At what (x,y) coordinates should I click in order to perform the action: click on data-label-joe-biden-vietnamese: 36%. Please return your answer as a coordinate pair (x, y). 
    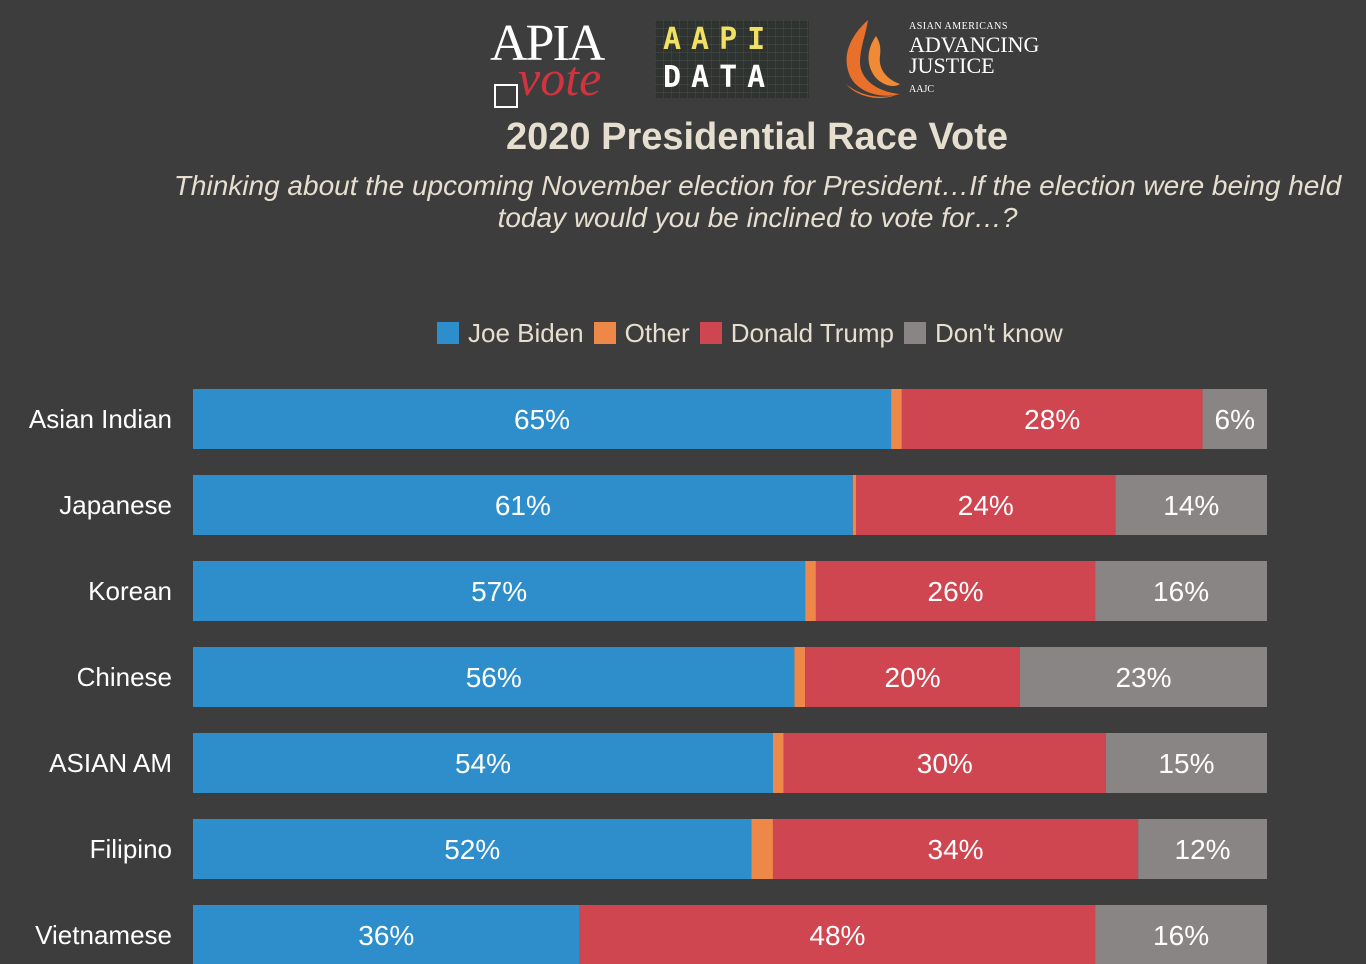
    Looking at the image, I should click on (386, 935).